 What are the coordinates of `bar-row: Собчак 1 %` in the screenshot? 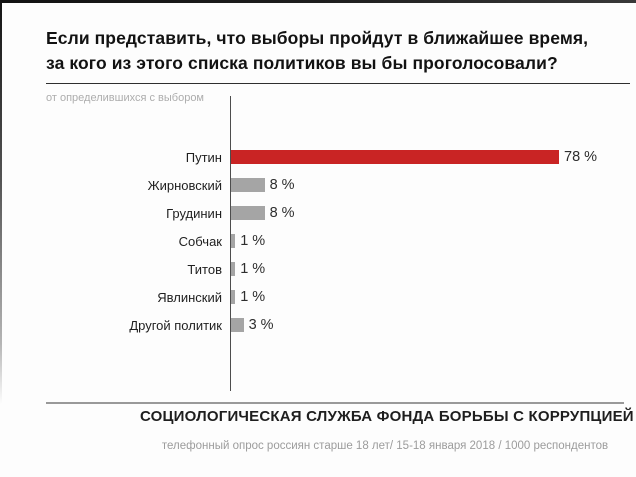 It's located at (318, 241).